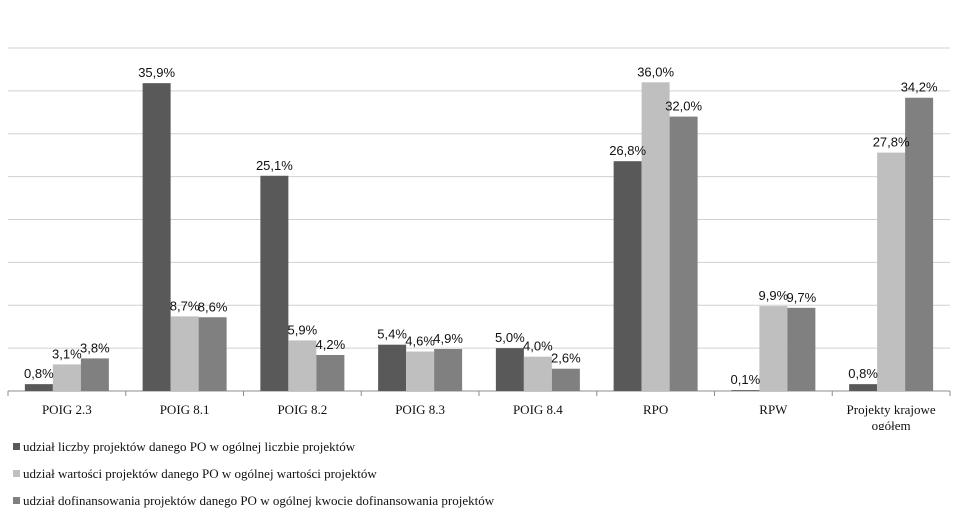  I want to click on data-label: 8,6%, so click(213, 306).